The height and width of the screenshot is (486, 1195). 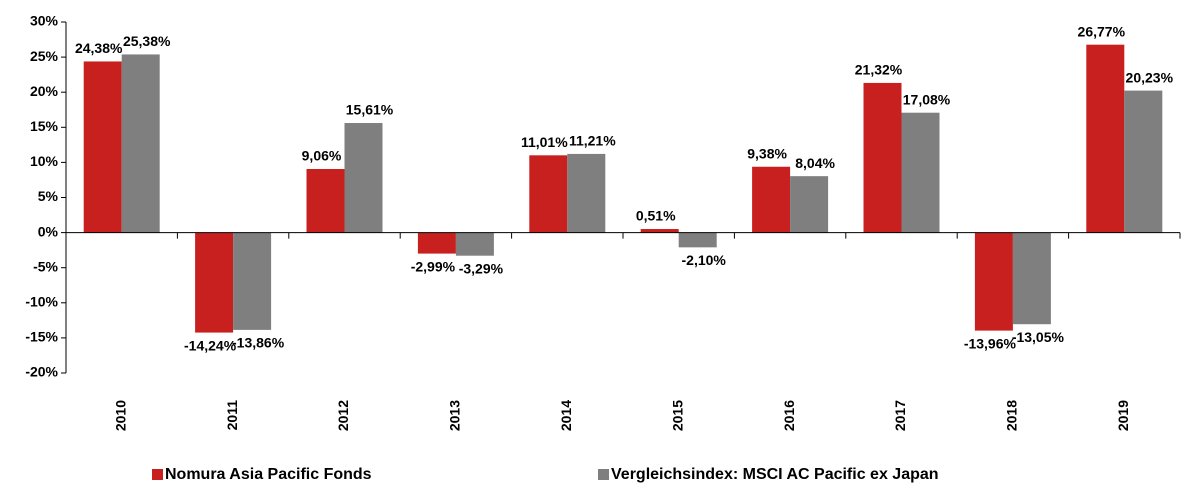 What do you see at coordinates (210, 345) in the screenshot?
I see `data-label: -14,24%` at bounding box center [210, 345].